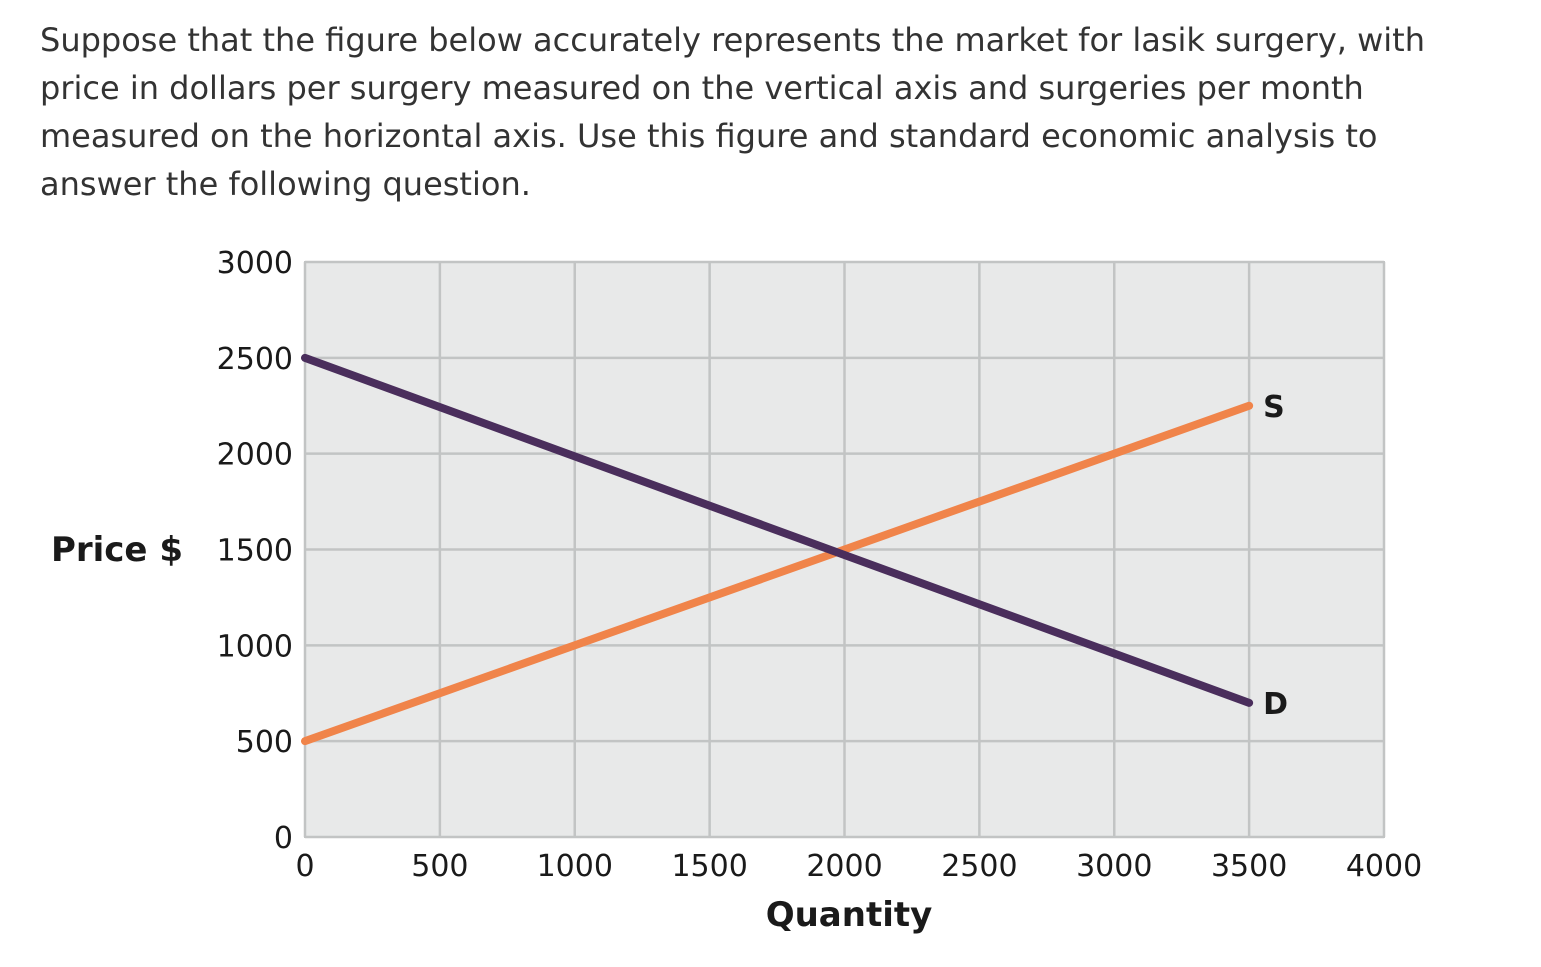 The width and height of the screenshot is (1541, 967). What do you see at coordinates (844, 866) in the screenshot?
I see `x-tick-label: 2000` at bounding box center [844, 866].